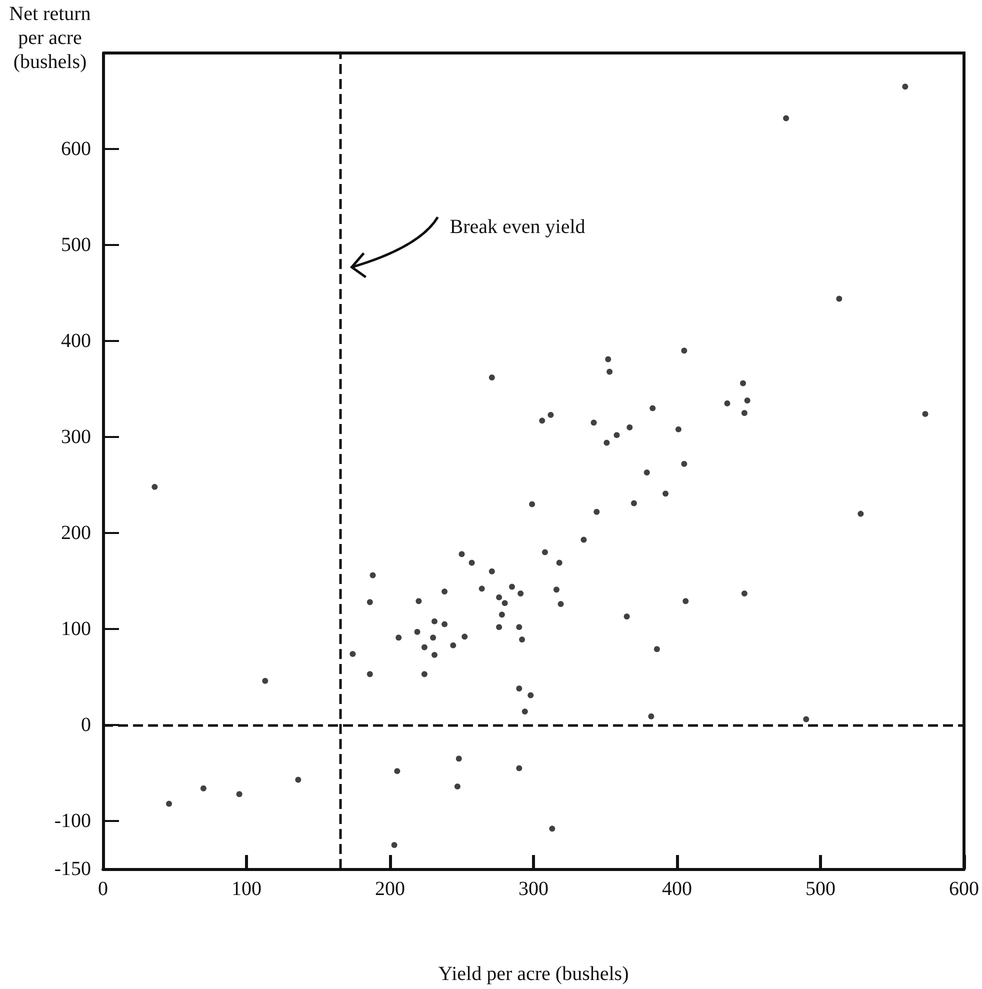 This screenshot has width=982, height=989. I want to click on y-tick-label: 600, so click(76, 149).